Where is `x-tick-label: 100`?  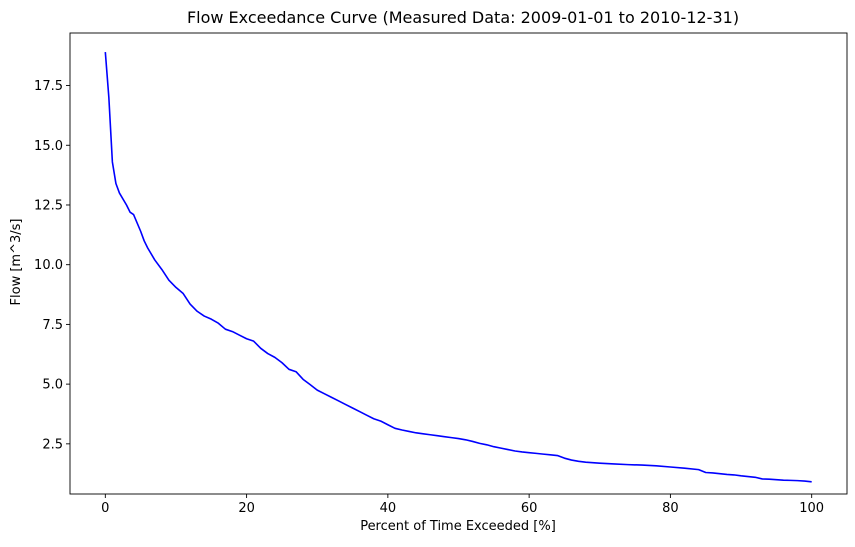
x-tick-label: 100 is located at coordinates (811, 508).